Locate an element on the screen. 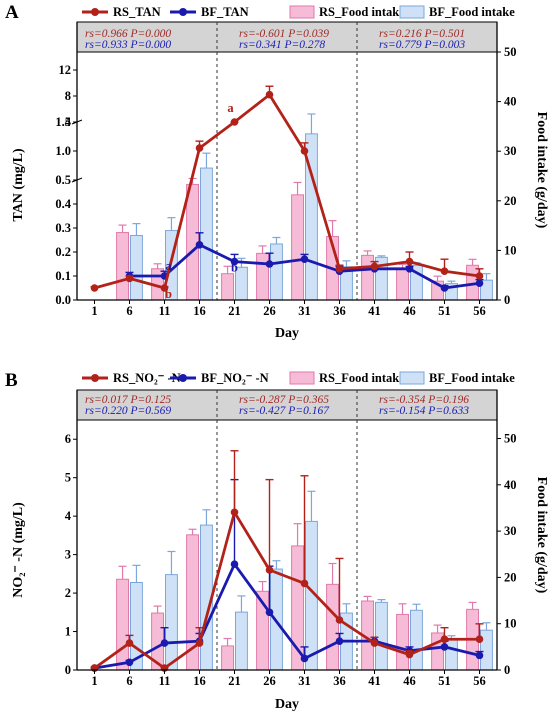  panel-letter-B: B is located at coordinates (11, 380).